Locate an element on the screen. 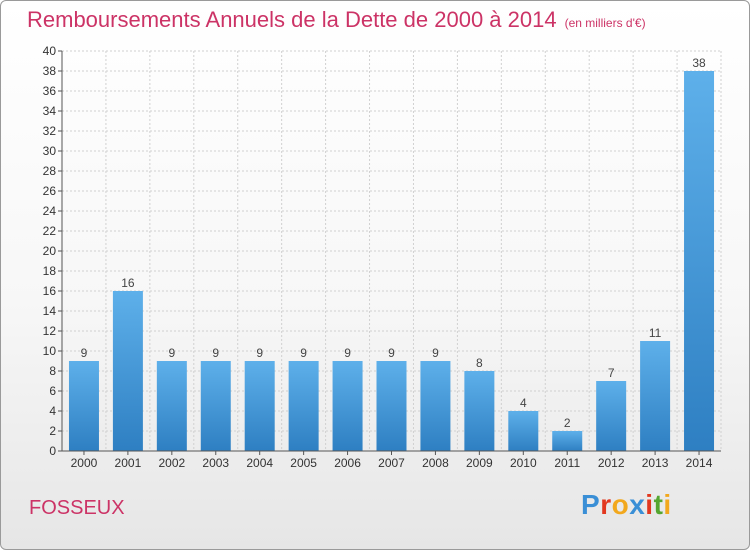 Image resolution: width=750 pixels, height=550 pixels. y-tick-label: 34 is located at coordinates (50, 111).